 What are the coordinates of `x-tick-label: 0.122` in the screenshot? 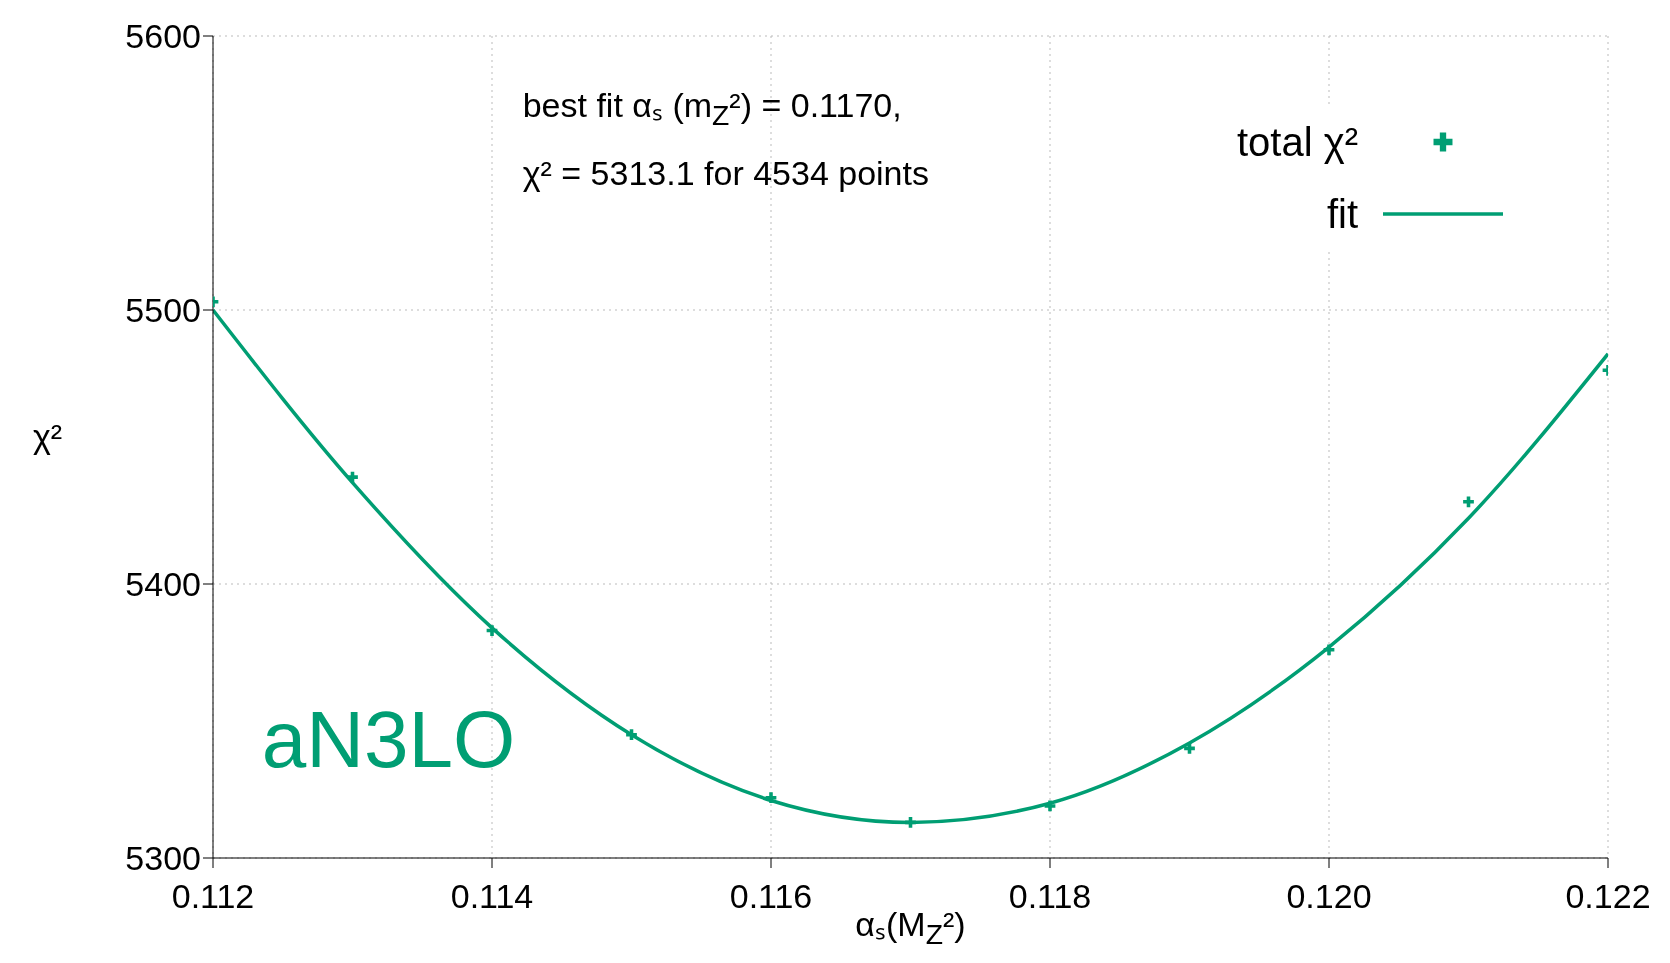 It's located at (1608, 896).